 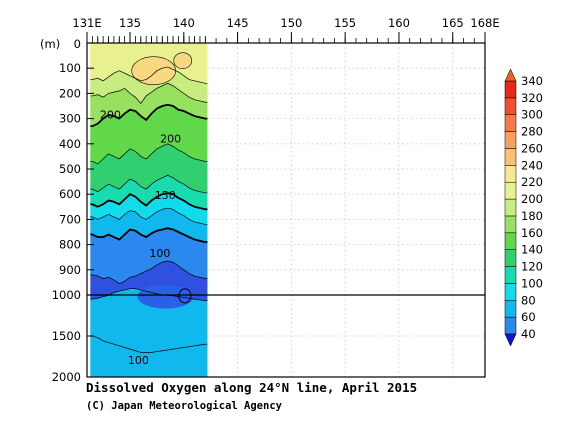 I want to click on y-tick-label: 400, so click(x=70, y=144).